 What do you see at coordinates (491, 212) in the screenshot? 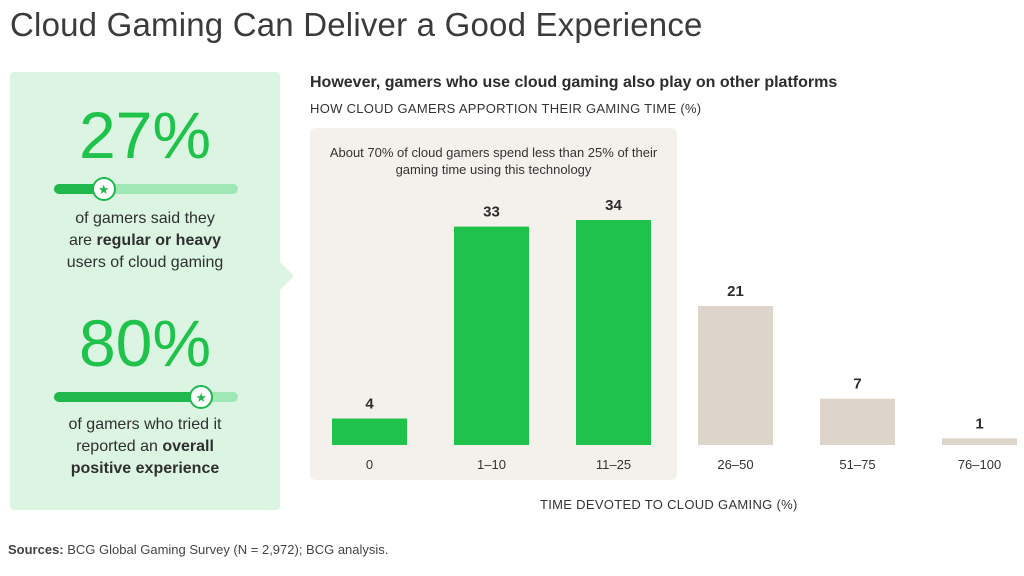
I see `data-label: 33` at bounding box center [491, 212].